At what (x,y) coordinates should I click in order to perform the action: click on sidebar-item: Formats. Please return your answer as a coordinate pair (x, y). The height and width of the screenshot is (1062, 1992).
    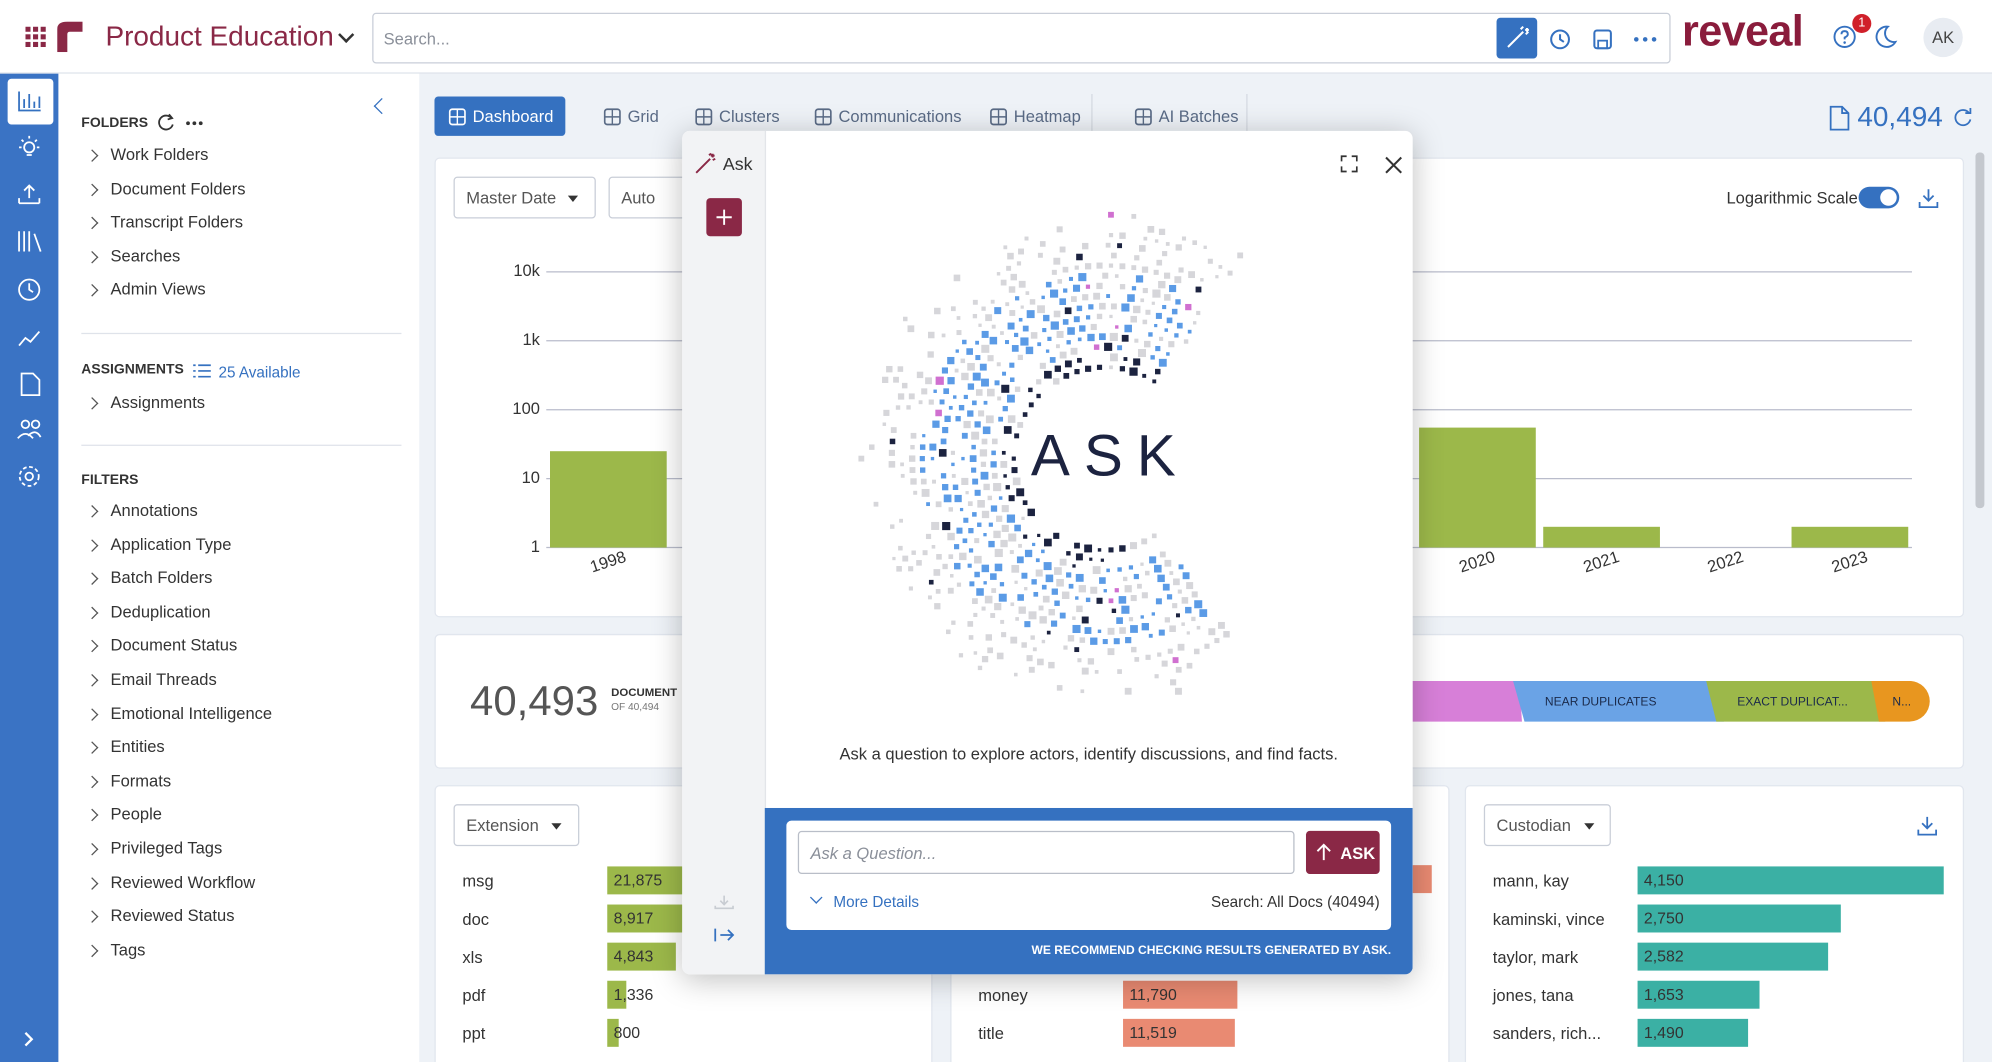
    Looking at the image, I should click on (141, 780).